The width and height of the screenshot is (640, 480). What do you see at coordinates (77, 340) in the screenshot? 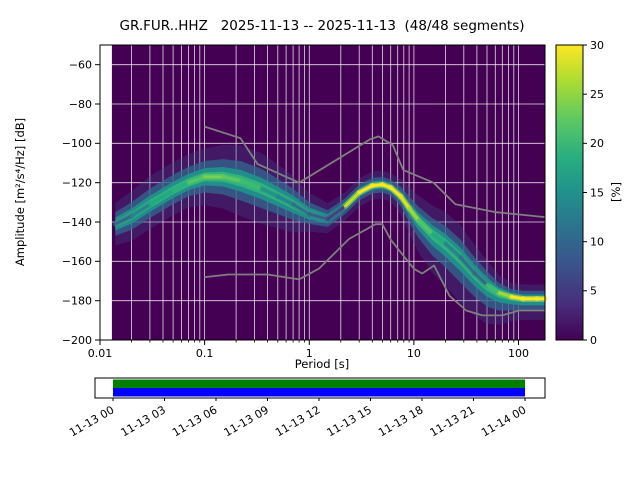
I see `y-tick-label: −200` at bounding box center [77, 340].